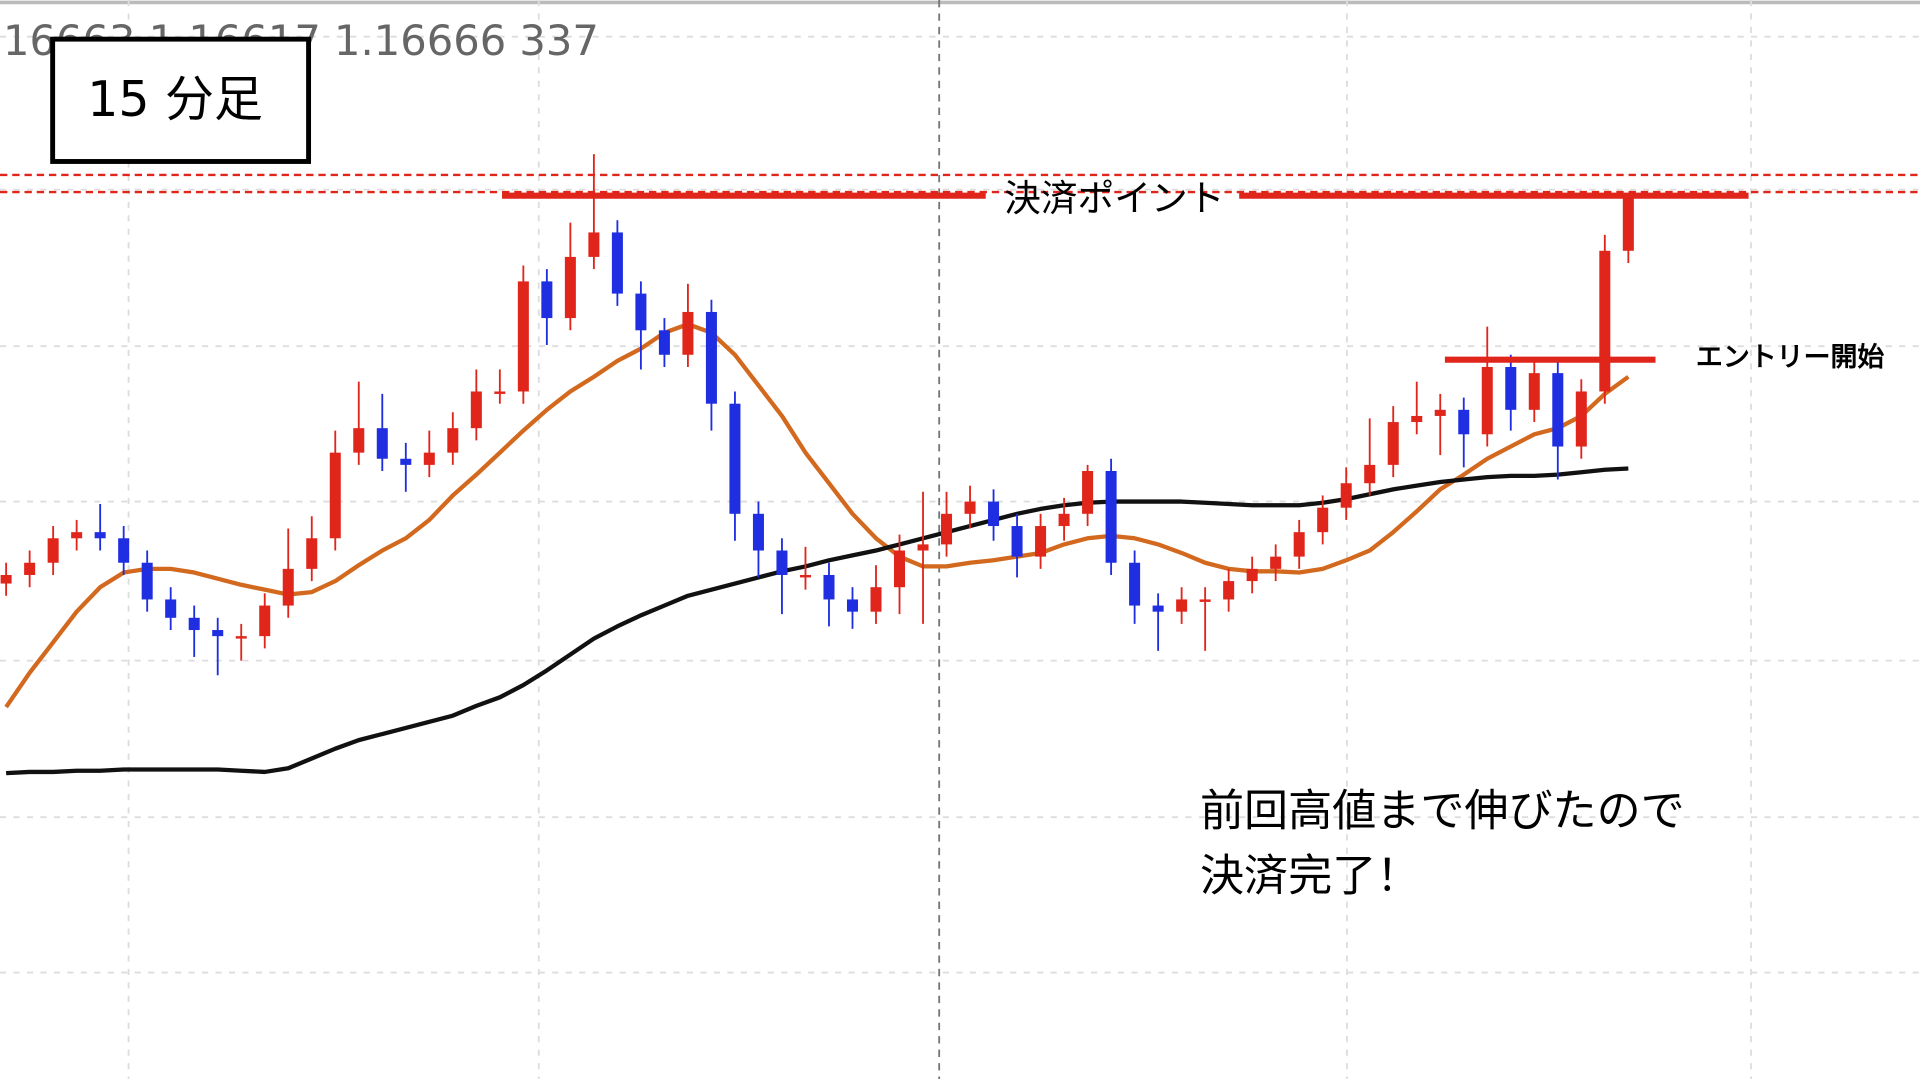 The width and height of the screenshot is (1920, 1079). What do you see at coordinates (1310, 875) in the screenshot?
I see `note-line: 決済完了！` at bounding box center [1310, 875].